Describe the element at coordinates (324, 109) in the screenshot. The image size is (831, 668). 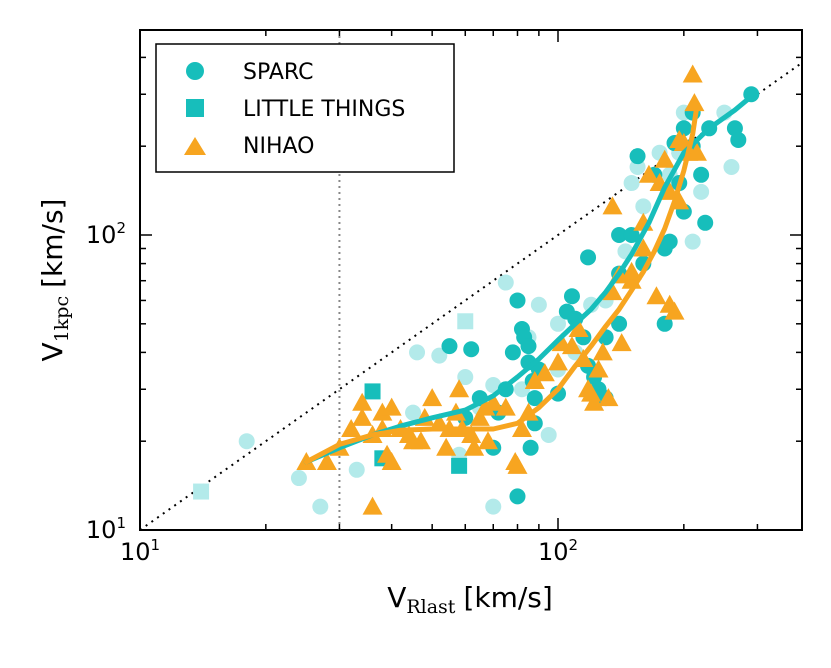
I see `legend-label-little-things: LITTLE THINGS` at that location.